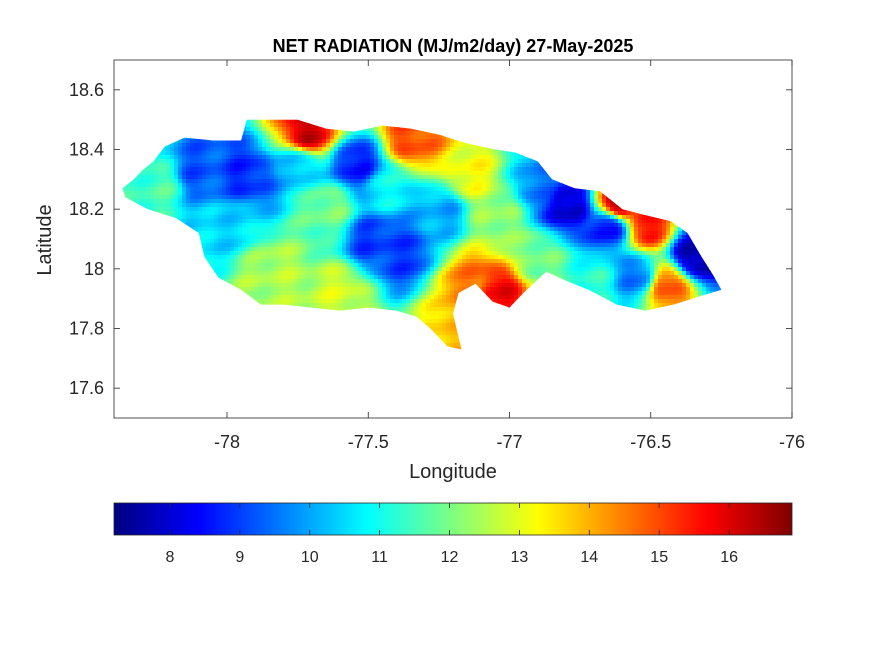 The width and height of the screenshot is (875, 656). I want to click on x-tick-label: -77.5, so click(368, 442).